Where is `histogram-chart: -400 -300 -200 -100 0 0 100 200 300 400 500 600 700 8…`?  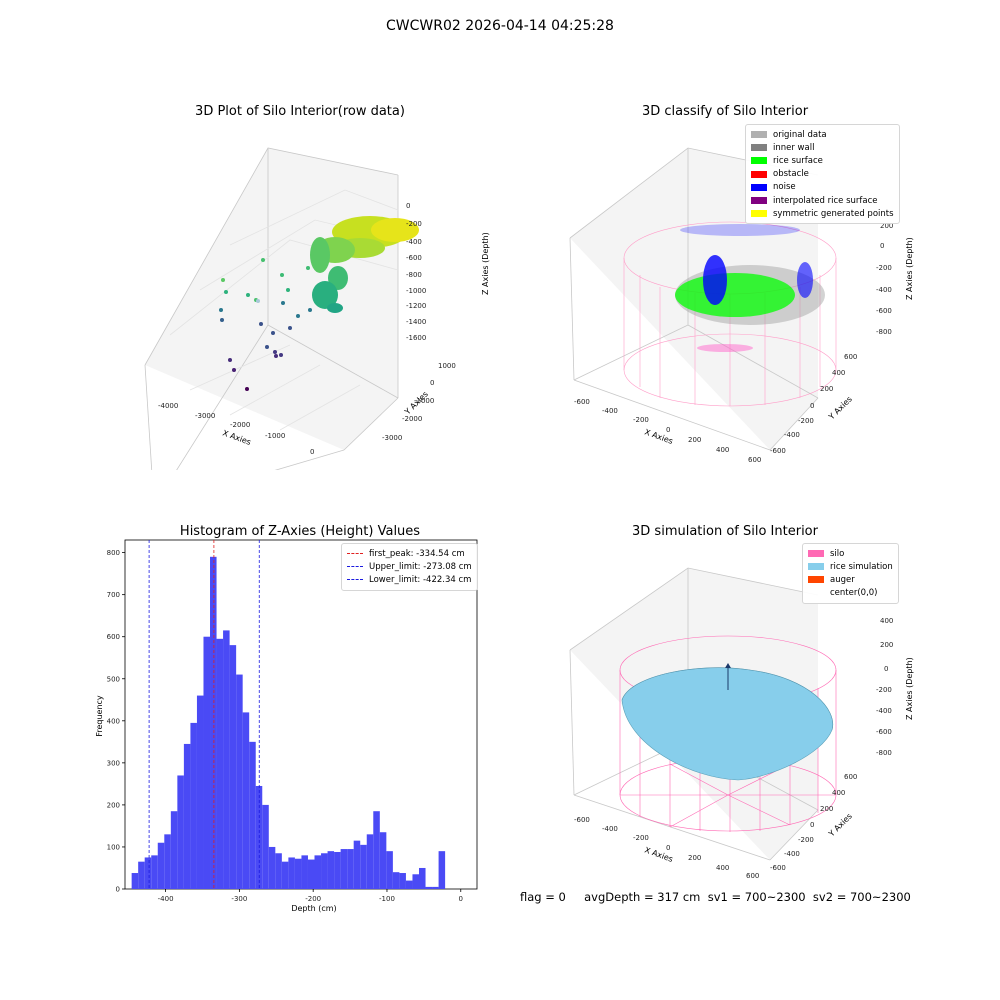 histogram-chart: -400 -300 -200 -100 0 0 100 200 300 400 500 600 700 8… is located at coordinates (286, 726).